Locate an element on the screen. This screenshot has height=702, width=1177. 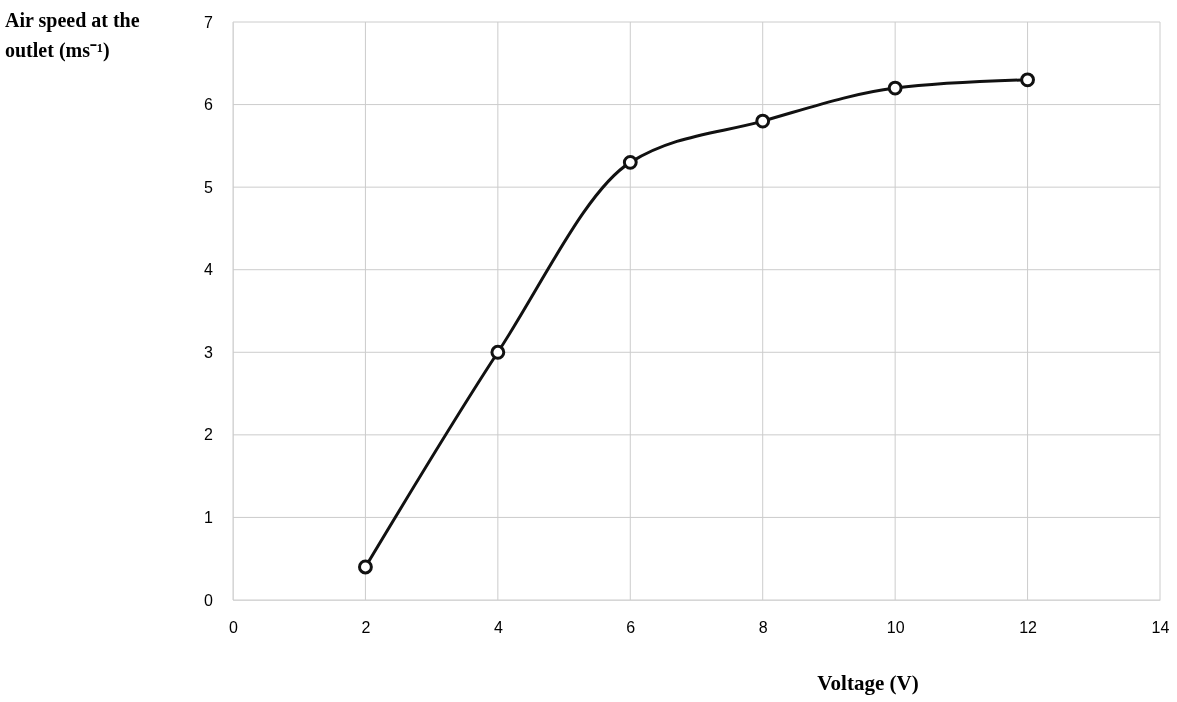
y-tick-label: 7 is located at coordinates (209, 22).